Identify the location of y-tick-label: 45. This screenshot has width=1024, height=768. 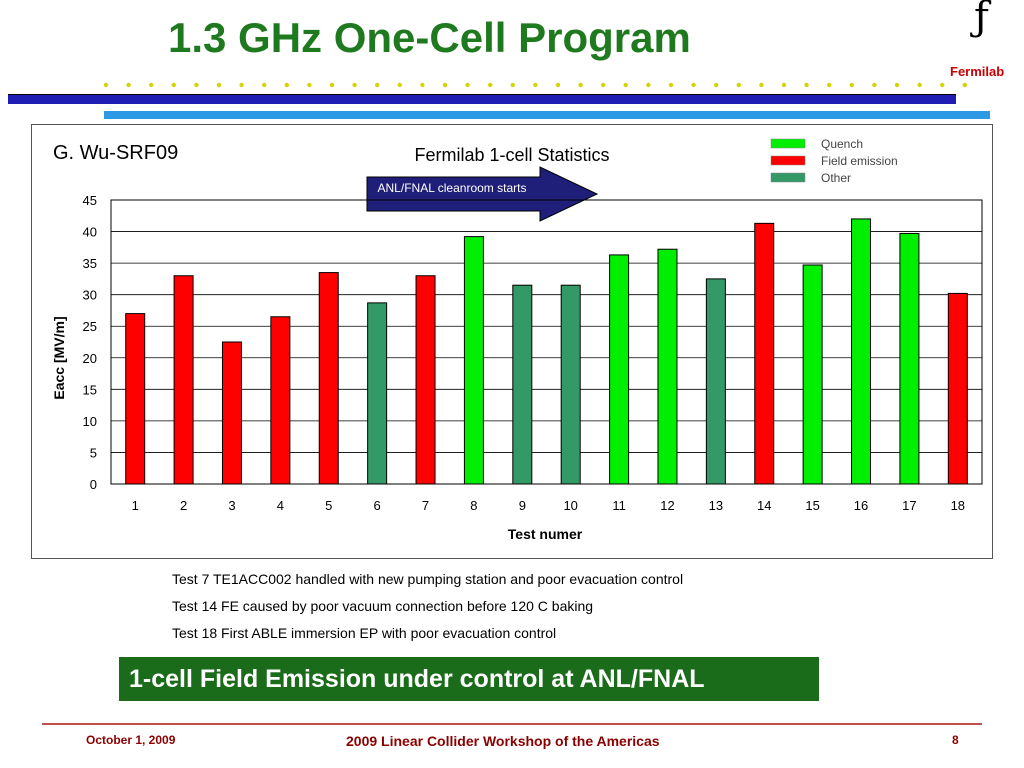
(90, 200).